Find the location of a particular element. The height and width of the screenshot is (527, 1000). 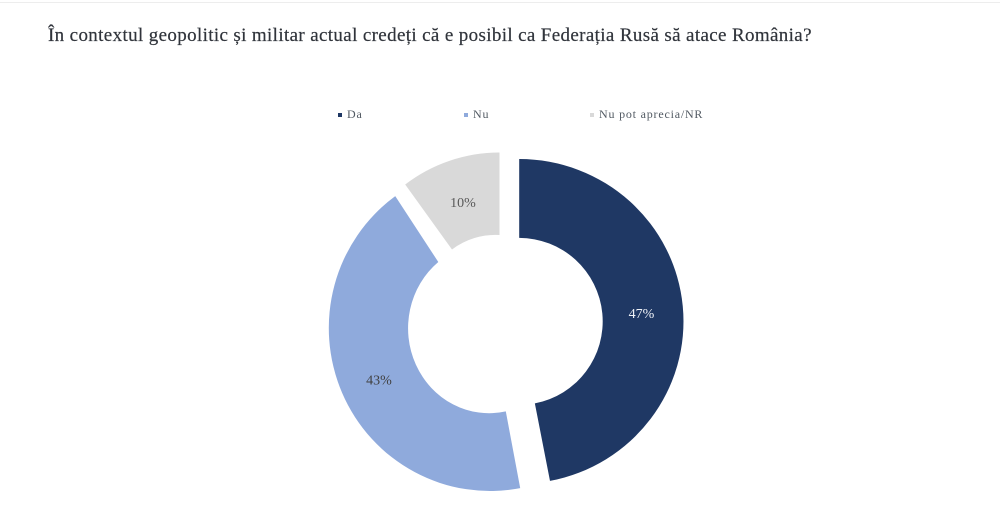

svg-text: 47% is located at coordinates (642, 314).